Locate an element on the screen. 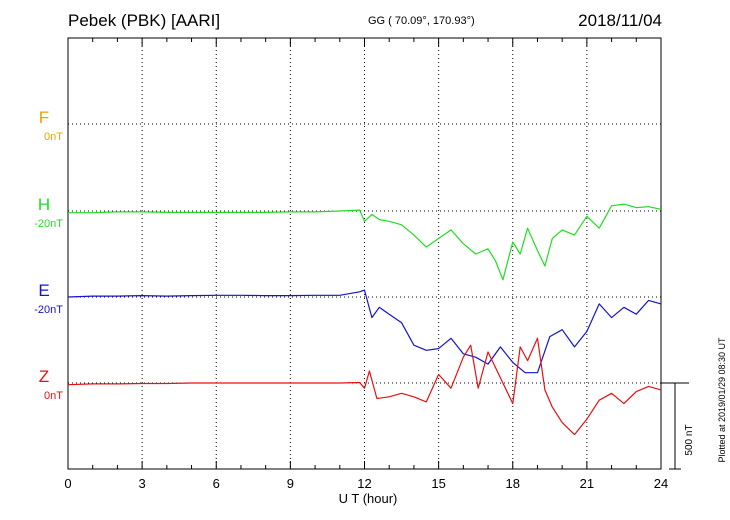  series-h-line is located at coordinates (365, 242).